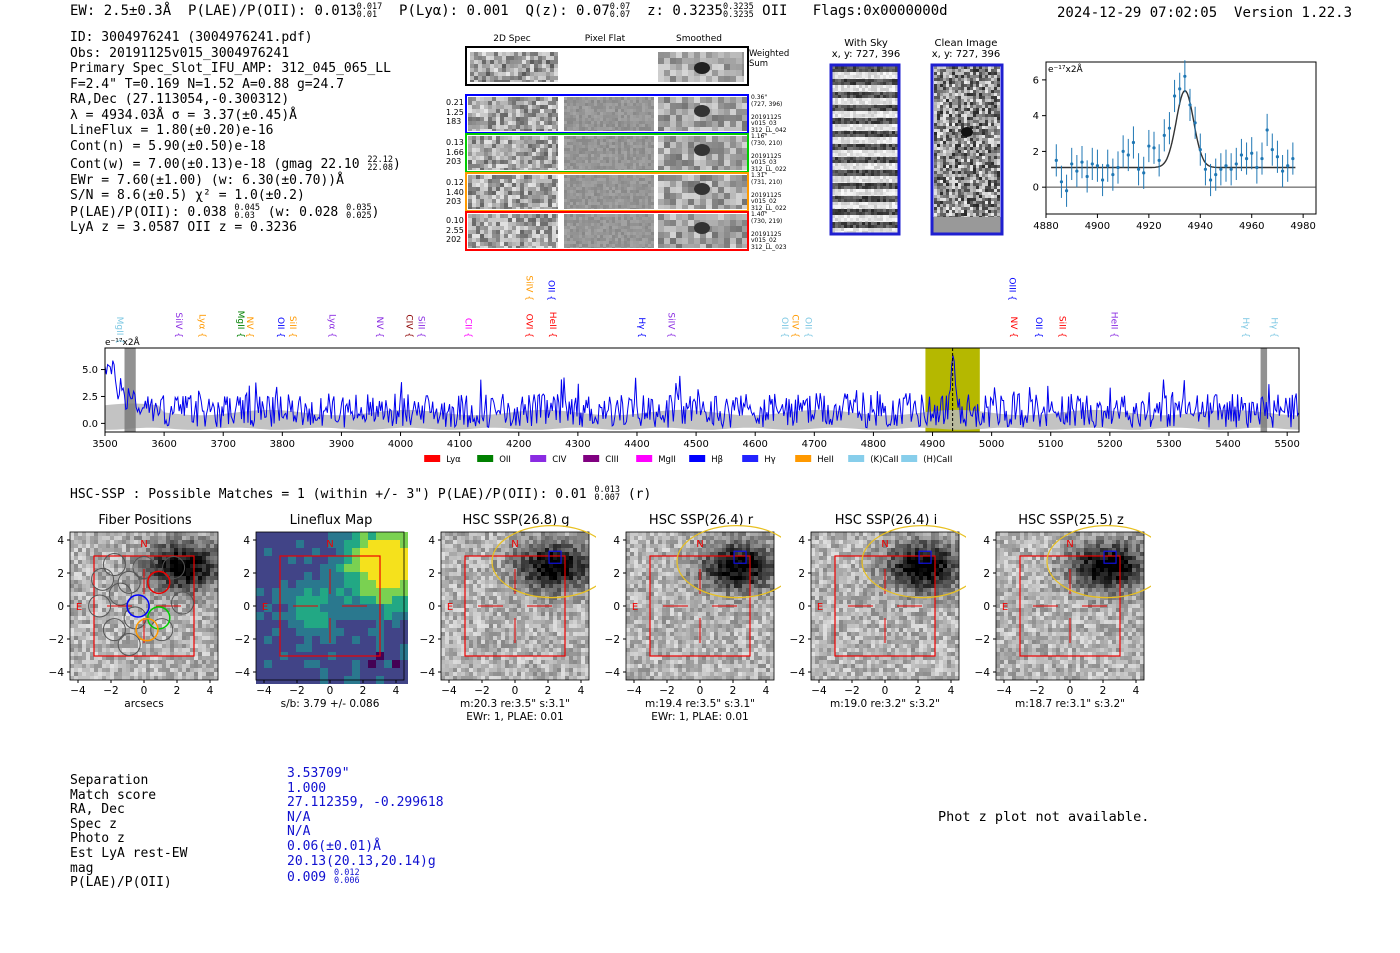  Describe the element at coordinates (967, 149) in the screenshot. I see `clean-image-frame` at that location.